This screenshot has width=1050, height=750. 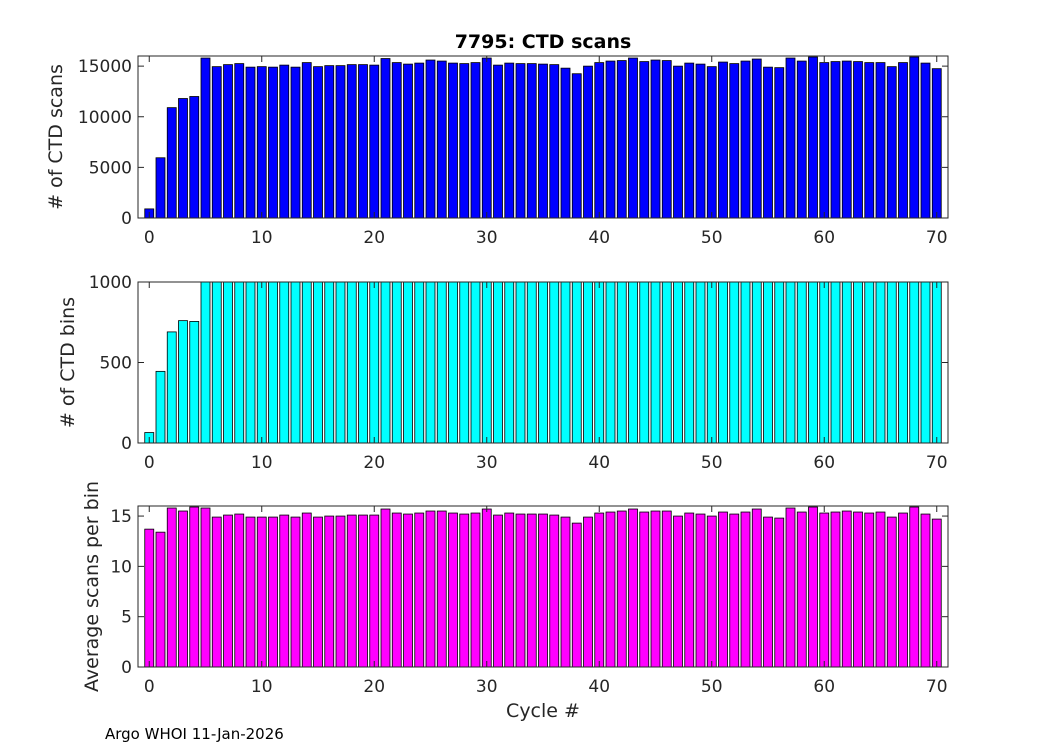 I want to click on chart-title: 7795: CTD scans, so click(x=543, y=42).